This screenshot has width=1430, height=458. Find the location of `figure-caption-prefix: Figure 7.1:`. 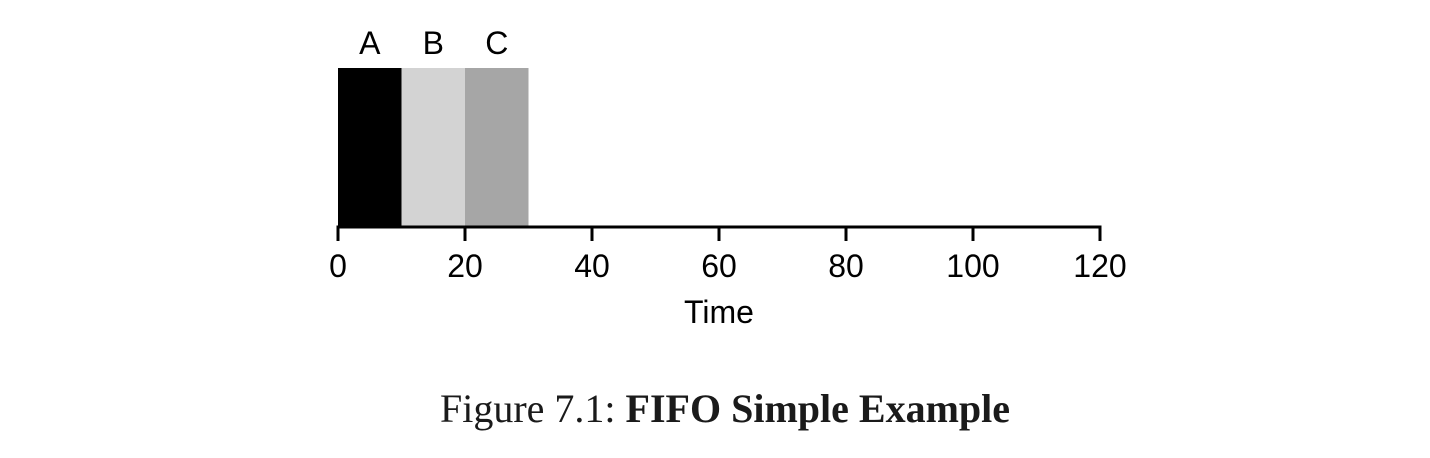

figure-caption-prefix: Figure 7.1: is located at coordinates (533, 408).